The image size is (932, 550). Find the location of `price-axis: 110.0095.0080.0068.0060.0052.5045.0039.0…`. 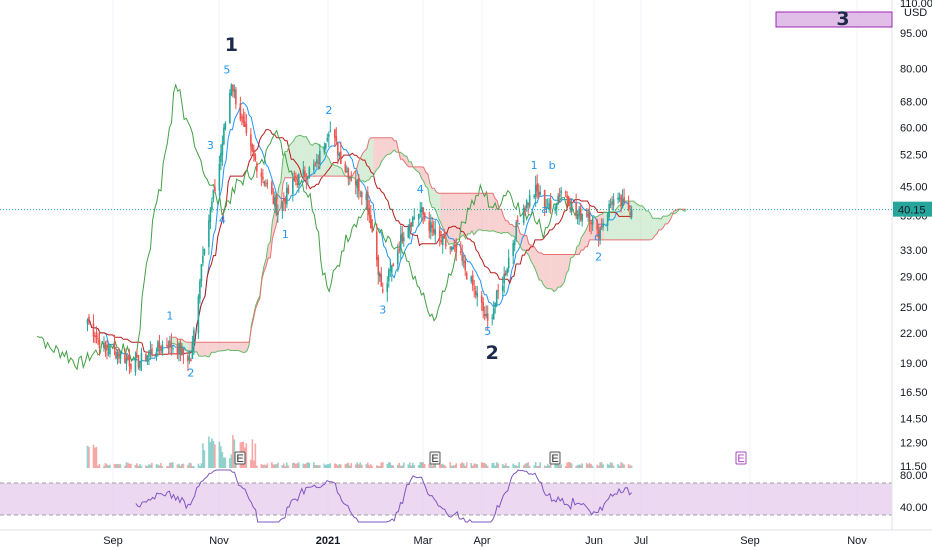

price-axis: 110.0095.0080.0068.0060.0052.5045.0039.0… is located at coordinates (911, 275).